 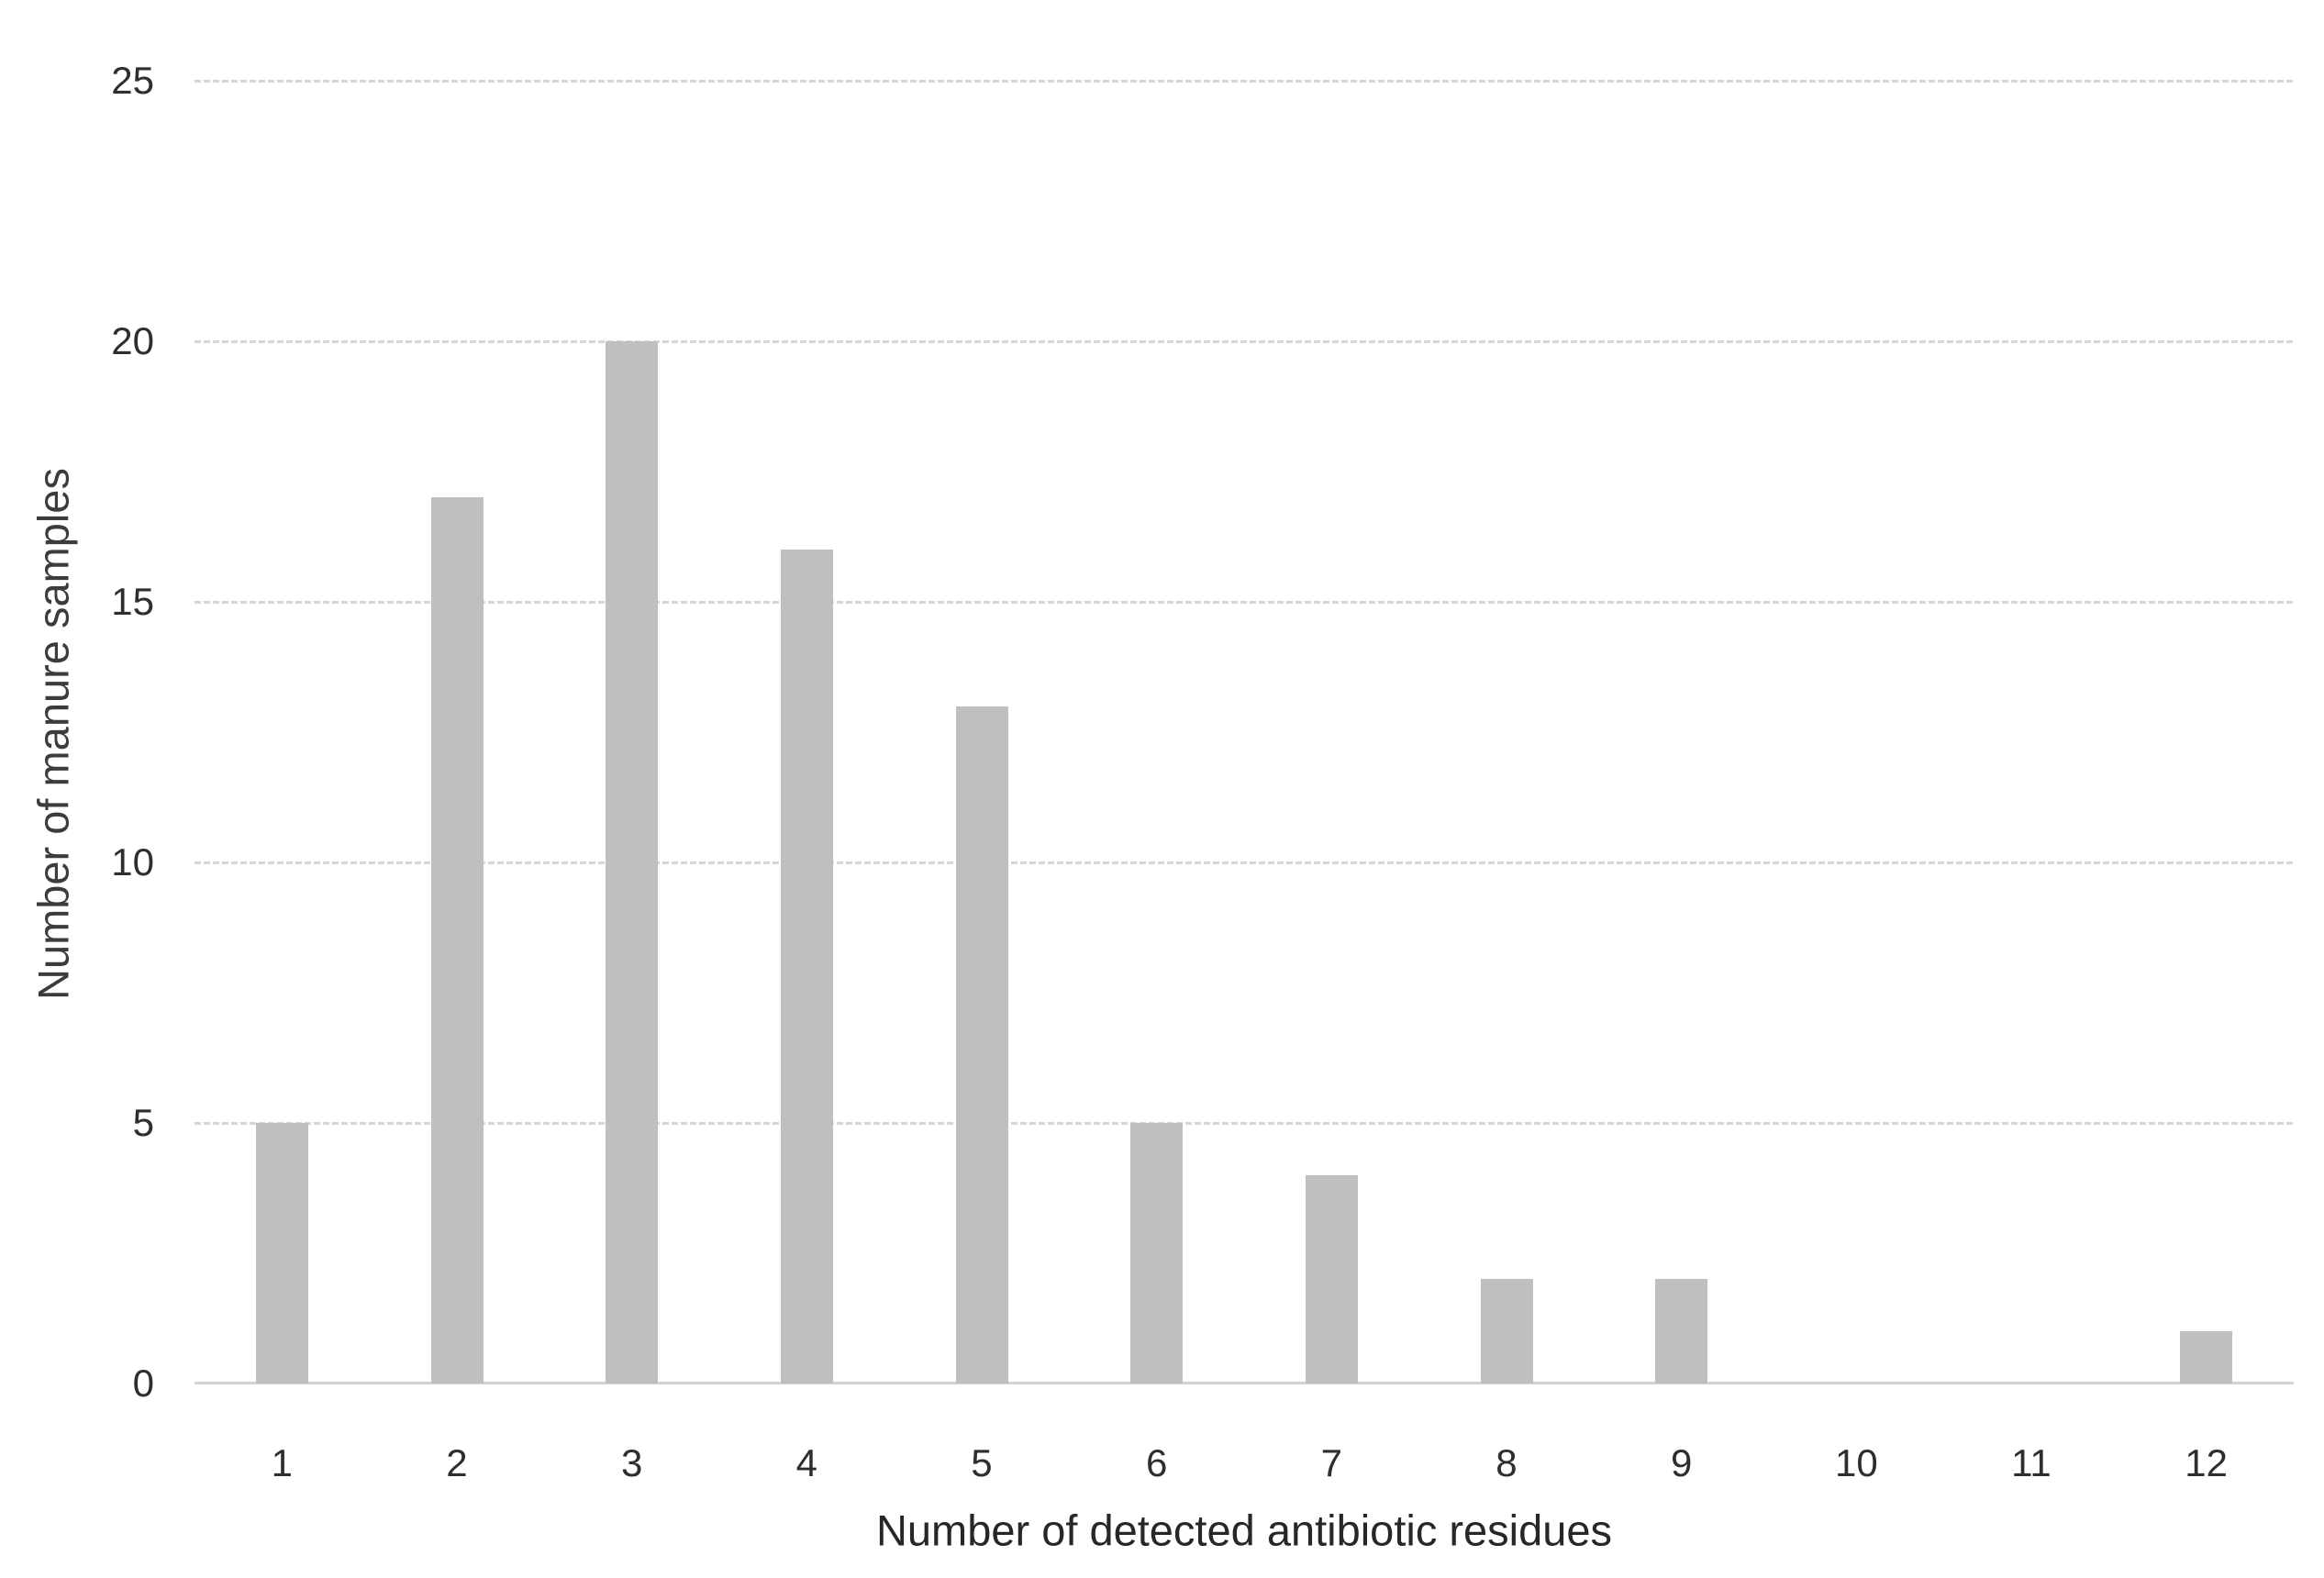 What do you see at coordinates (132, 81) in the screenshot?
I see `y-tick-label-25: 25` at bounding box center [132, 81].